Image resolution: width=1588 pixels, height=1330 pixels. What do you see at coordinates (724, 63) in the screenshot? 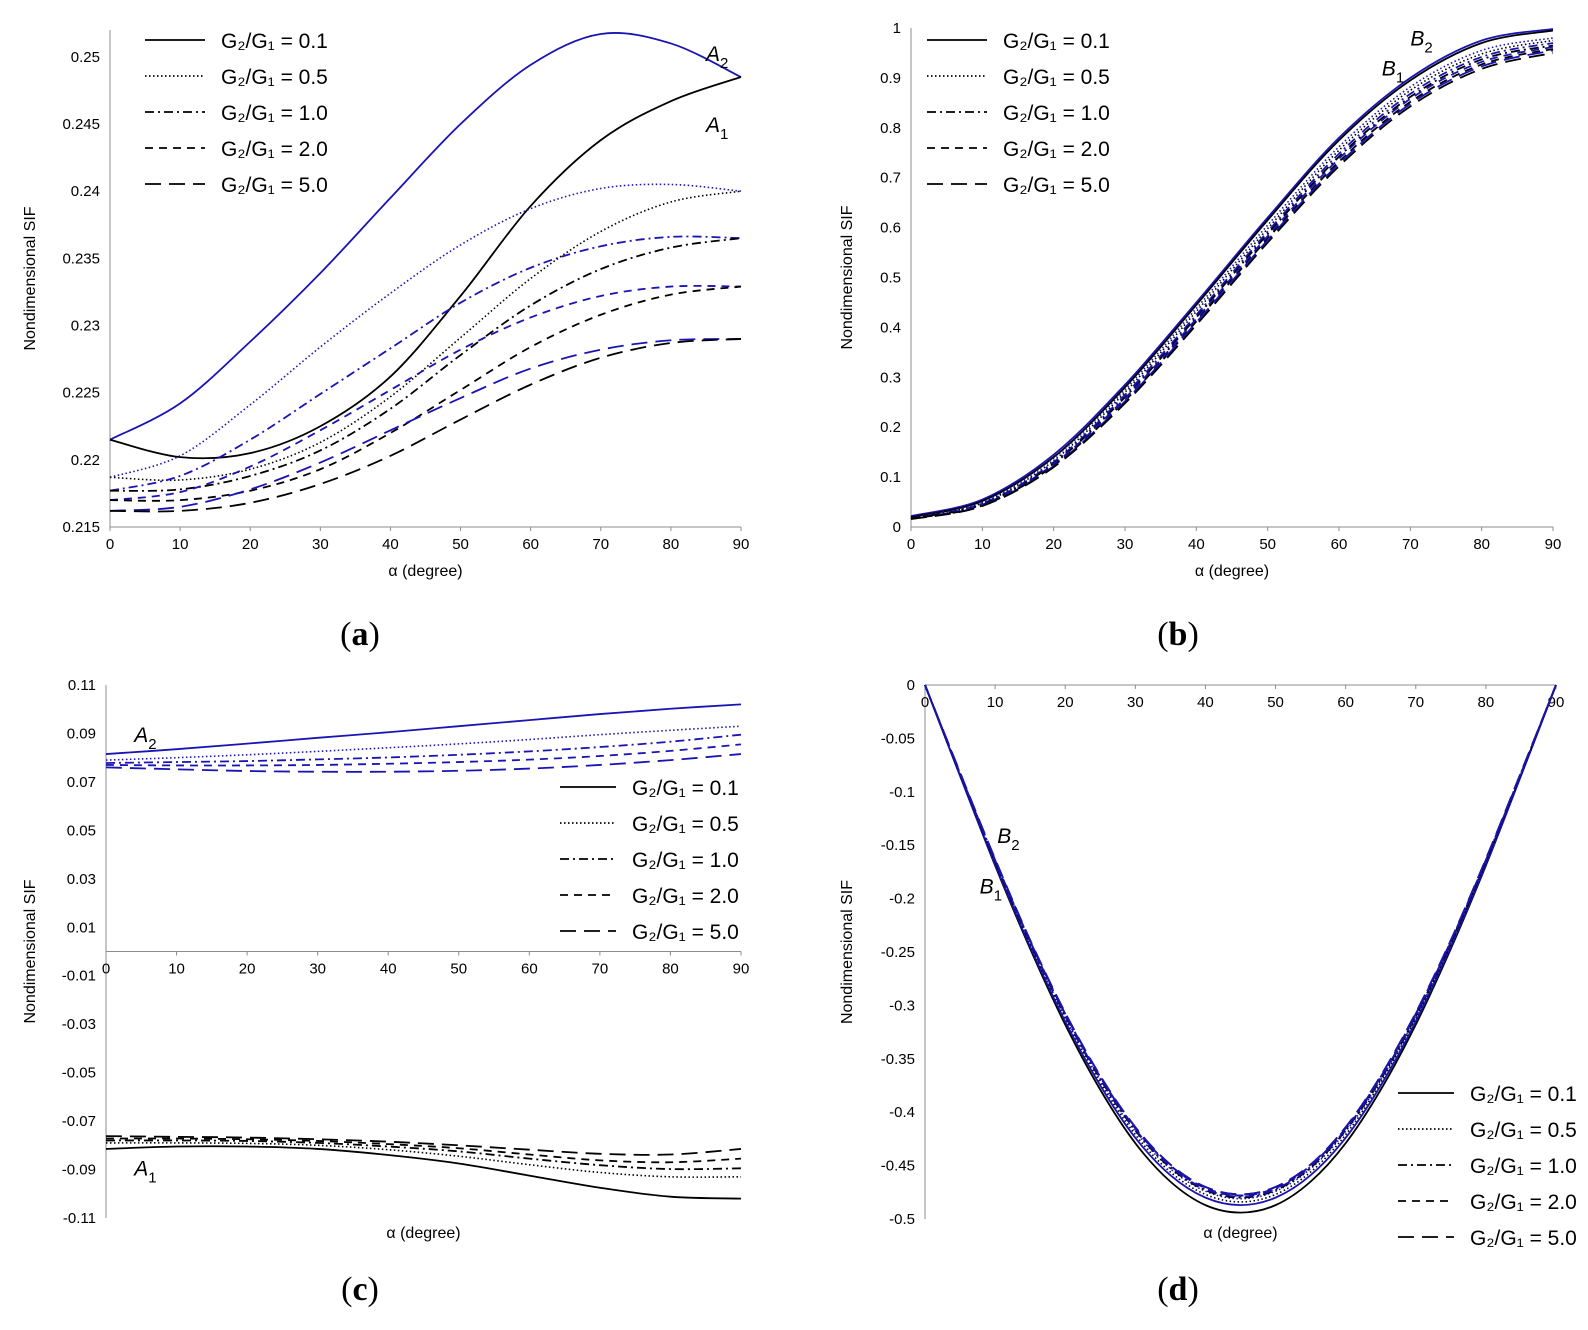
I see `curve-annotation-subscript: 2` at bounding box center [724, 63].